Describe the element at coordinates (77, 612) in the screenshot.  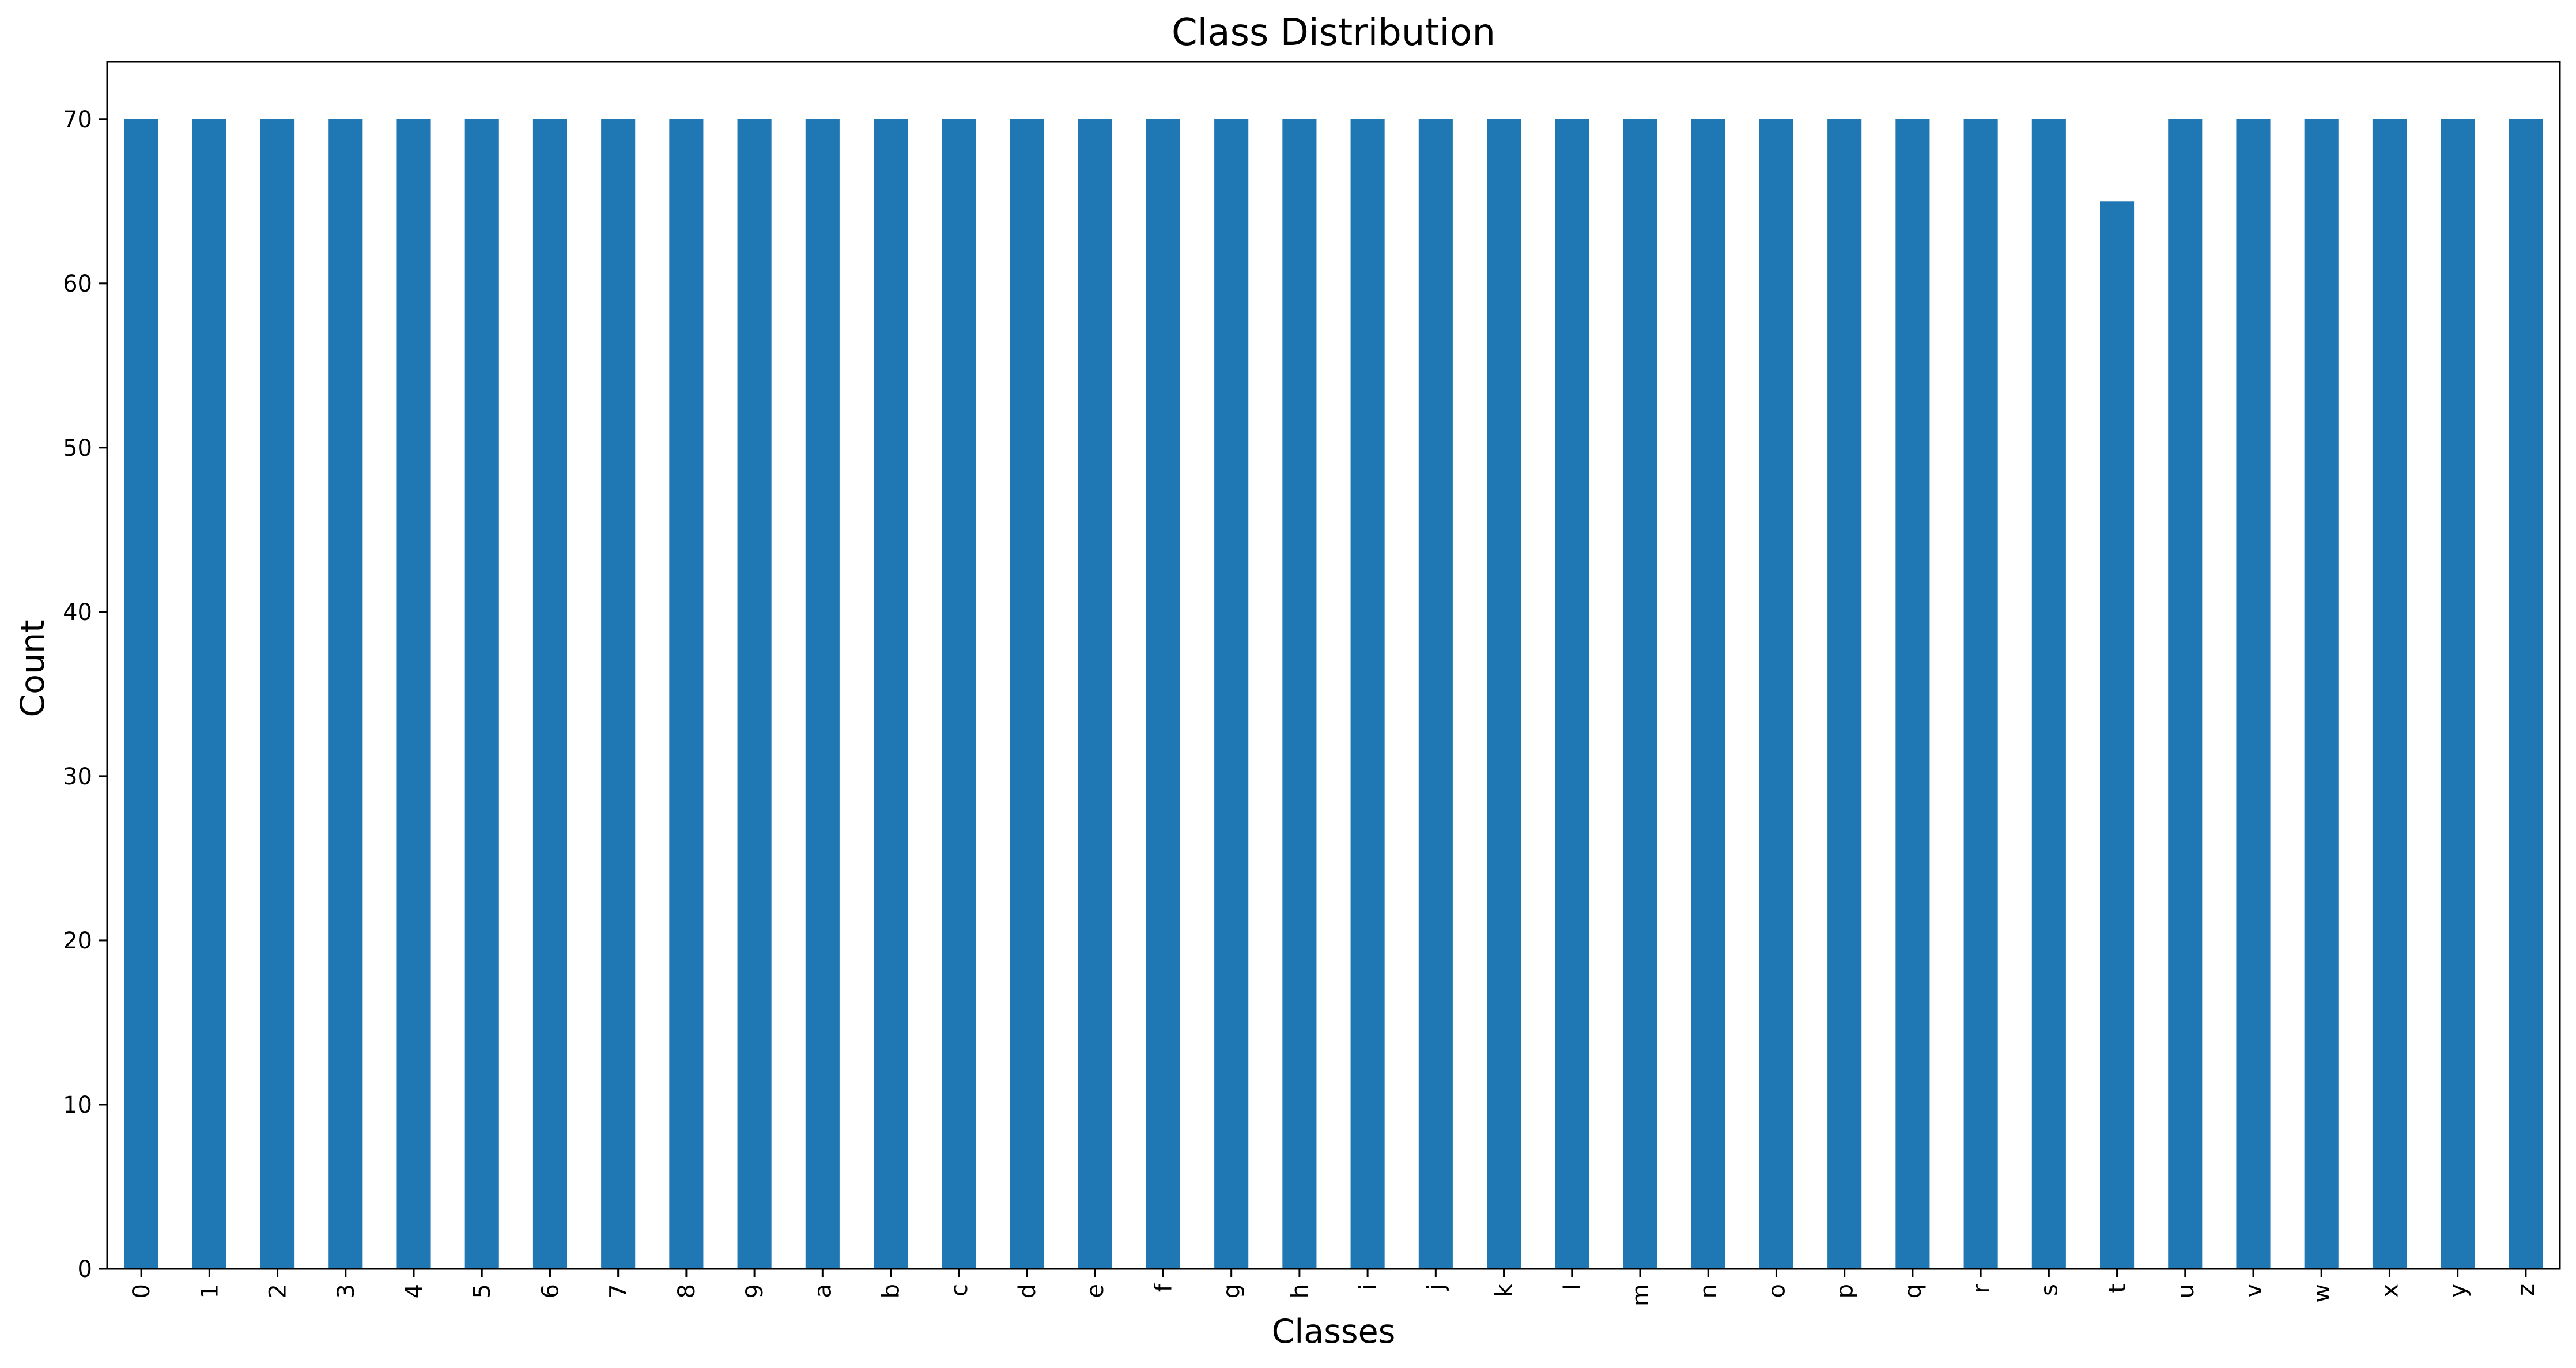
I see `y-tick-label: 40` at that location.